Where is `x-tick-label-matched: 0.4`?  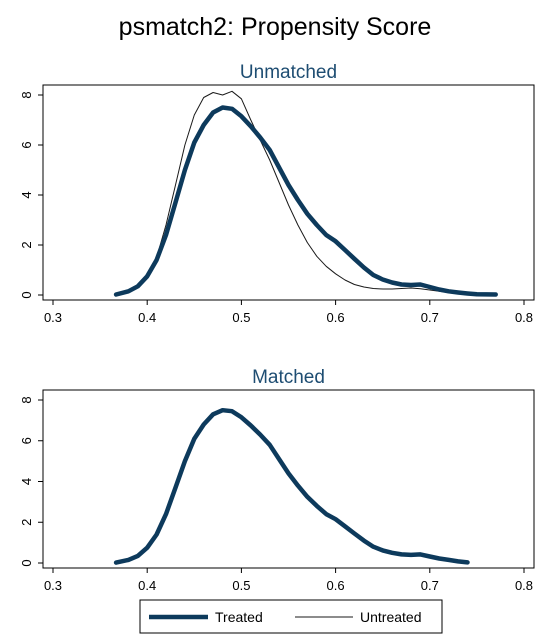 x-tick-label-matched: 0.4 is located at coordinates (147, 585).